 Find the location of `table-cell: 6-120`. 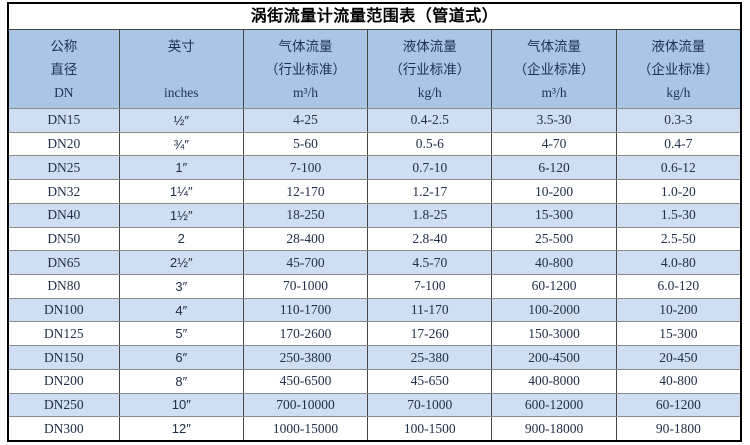

table-cell: 6-120 is located at coordinates (553, 168).